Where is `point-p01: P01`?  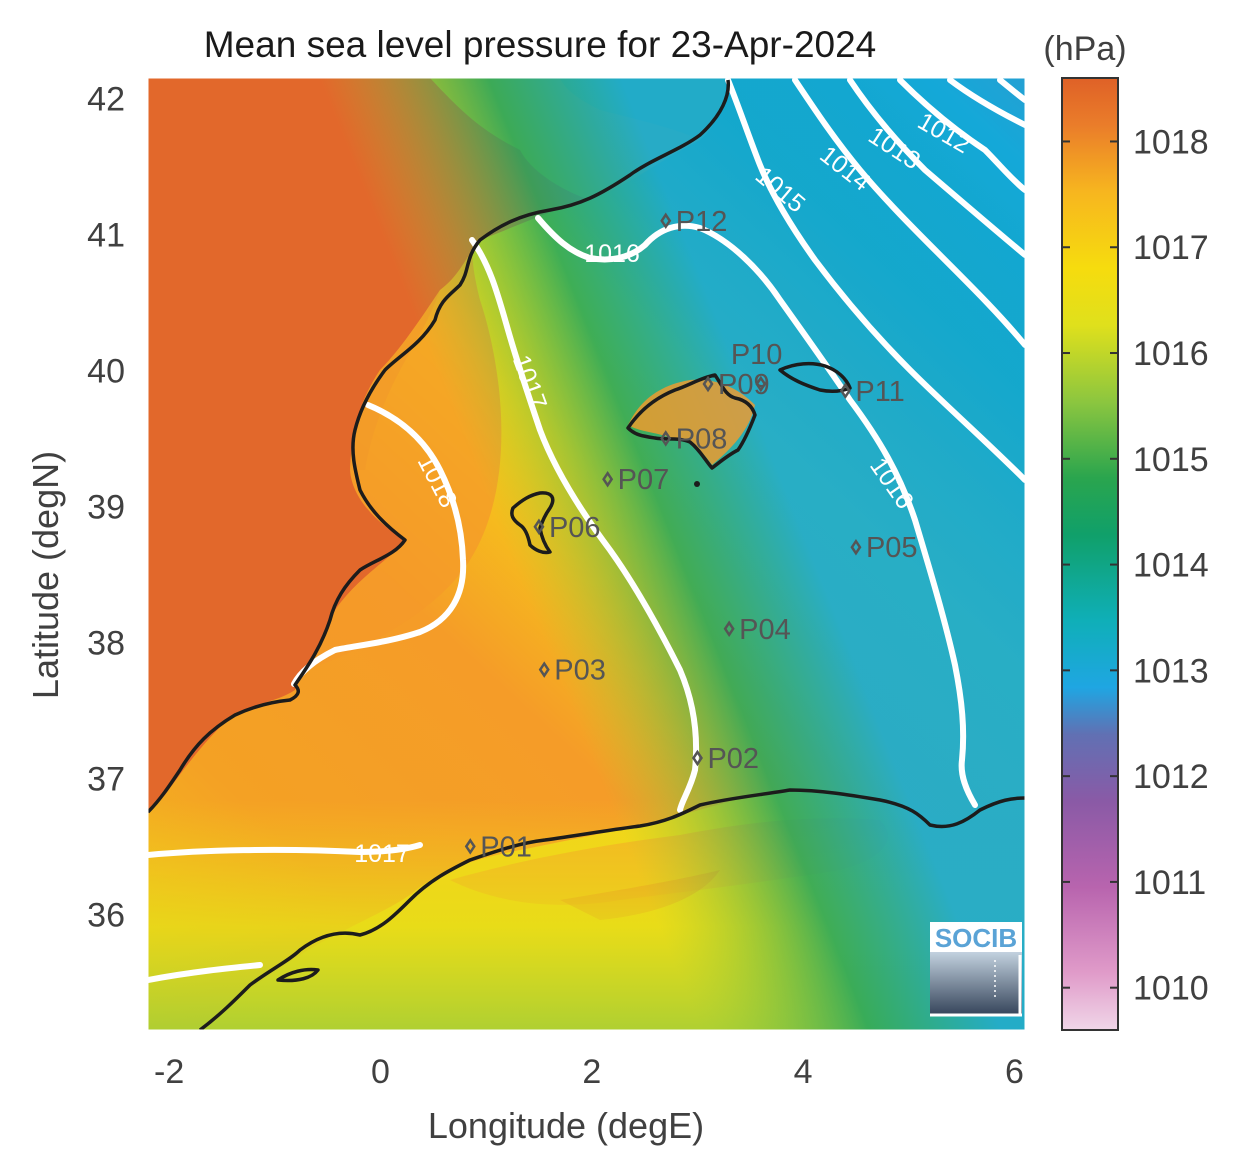 point-p01: P01 is located at coordinates (498, 847).